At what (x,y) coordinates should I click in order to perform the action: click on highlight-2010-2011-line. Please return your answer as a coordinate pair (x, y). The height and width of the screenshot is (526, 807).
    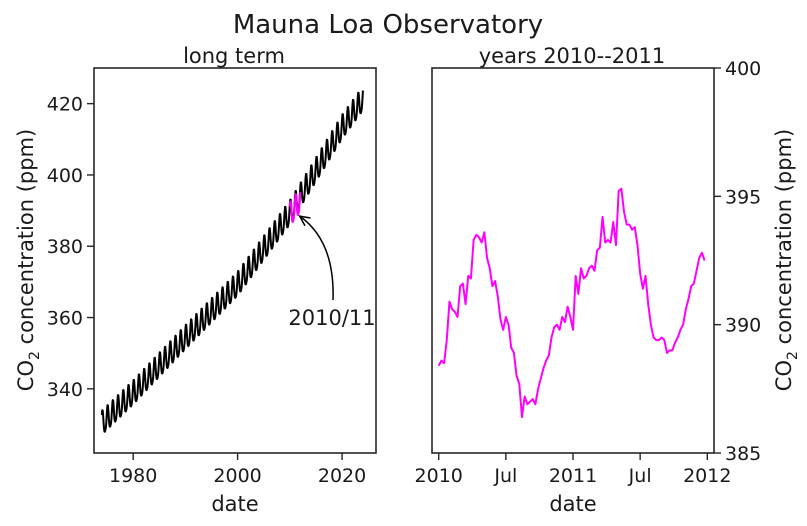
    Looking at the image, I should click on (295, 207).